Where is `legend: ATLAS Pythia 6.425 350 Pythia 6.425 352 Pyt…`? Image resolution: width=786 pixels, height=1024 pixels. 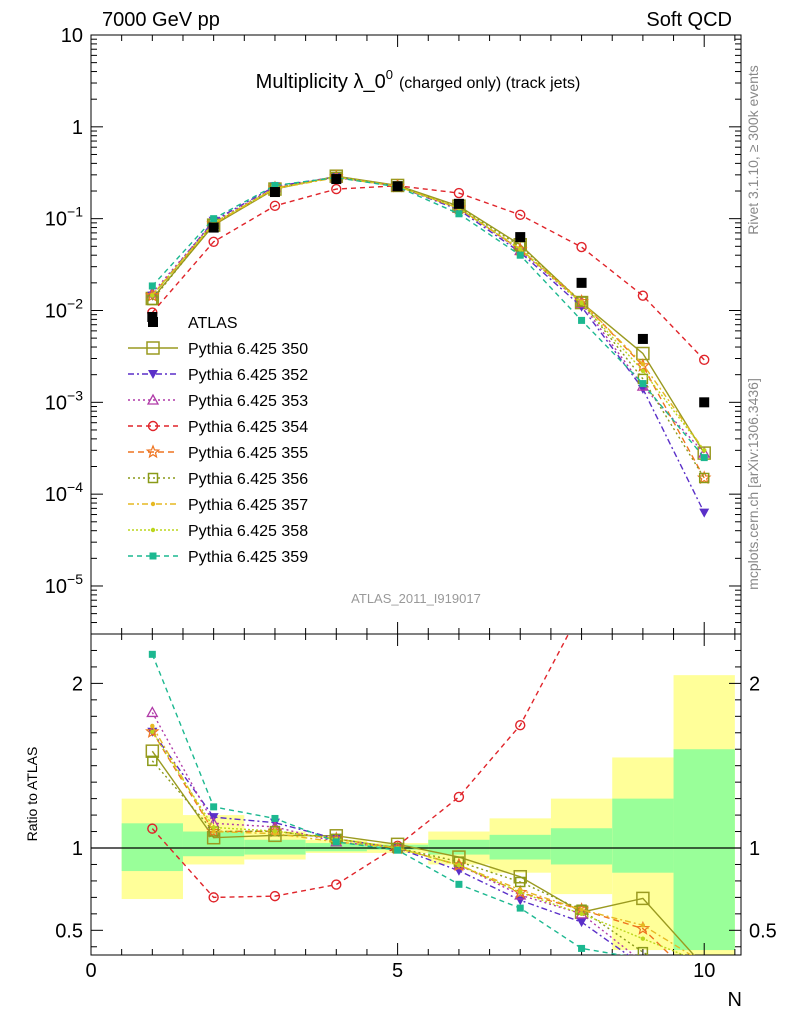 legend: ATLAS Pythia 6.425 350 Pythia 6.425 352 Pyt… is located at coordinates (218, 440).